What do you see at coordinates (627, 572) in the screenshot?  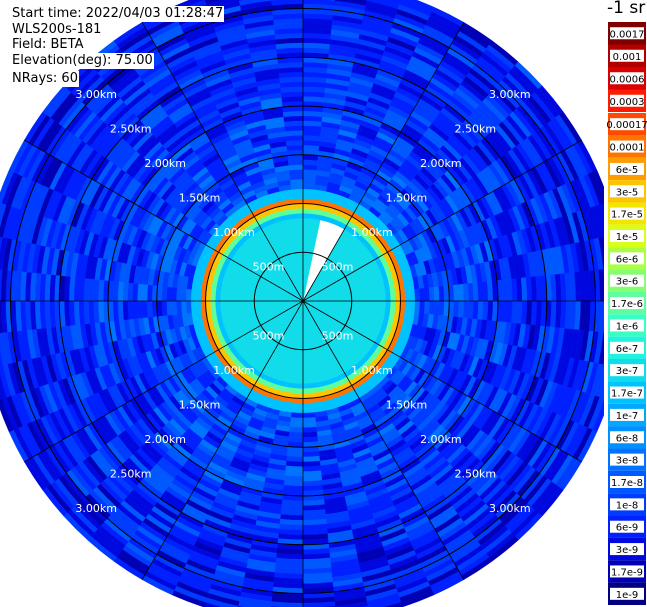 I see `colorbar-label: 1.7e-9` at bounding box center [627, 572].